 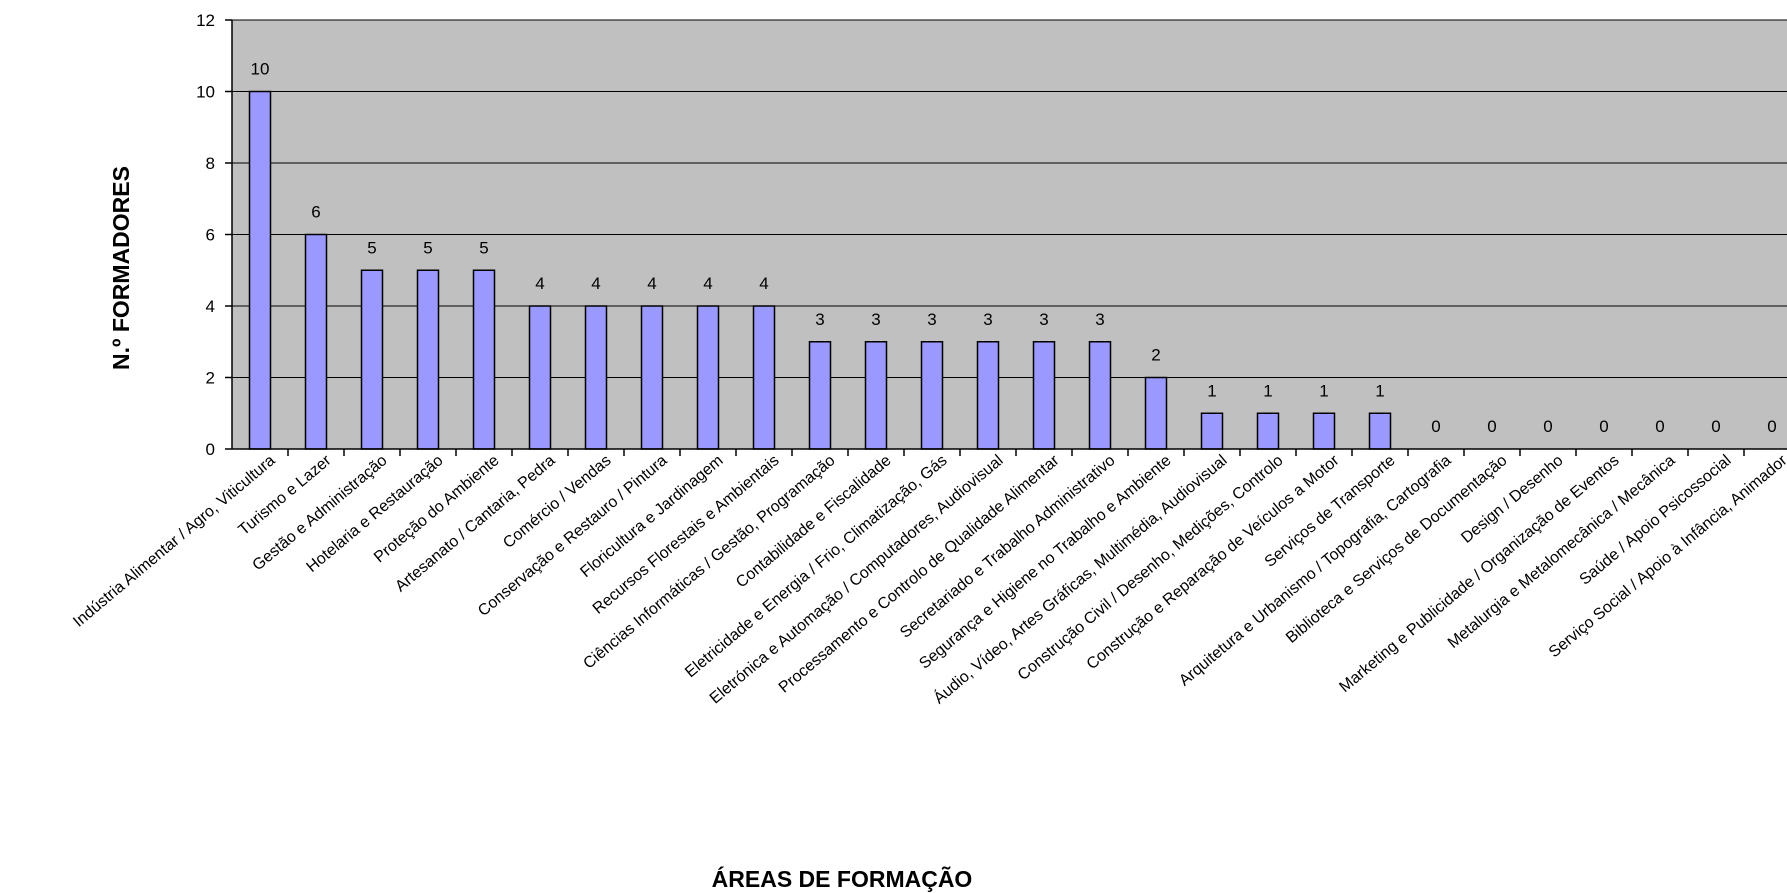 I want to click on y-tick-labels: 0 2 4 6 8 10 12, so click(x=214, y=235).